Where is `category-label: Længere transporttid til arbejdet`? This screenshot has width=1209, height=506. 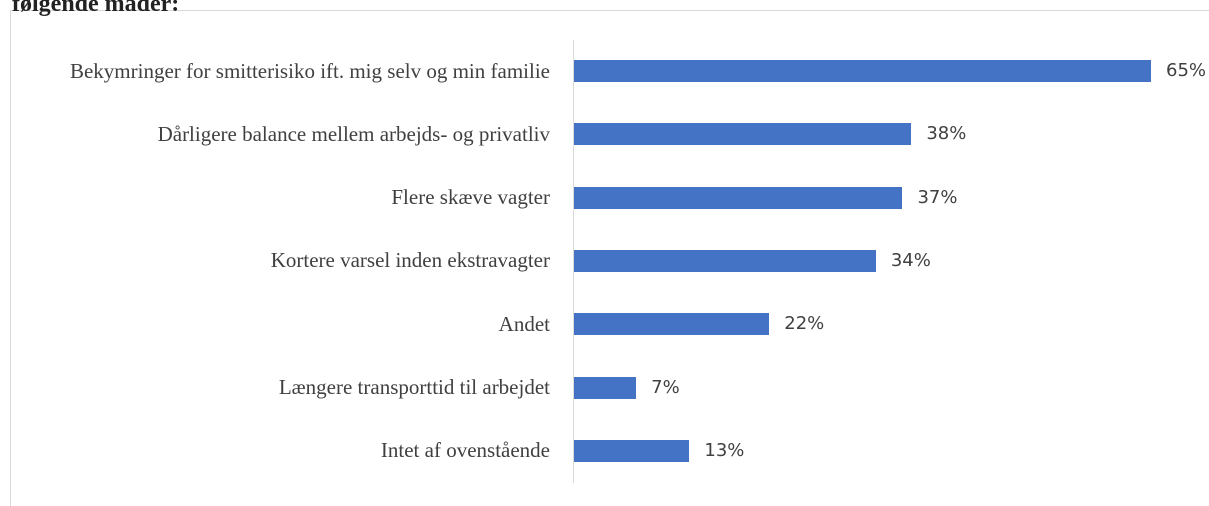 category-label: Længere transporttid til arbejdet is located at coordinates (414, 387).